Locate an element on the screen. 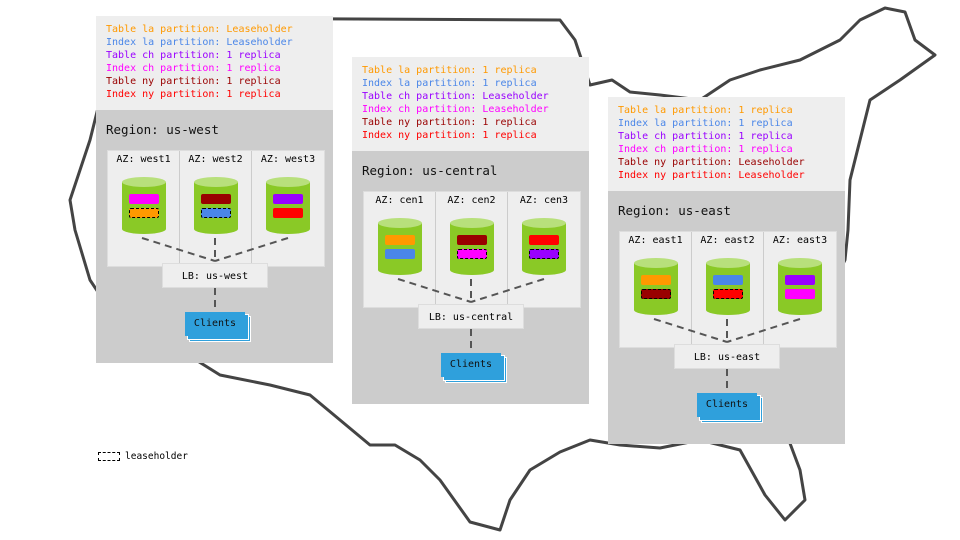  az-label: AZ: west3 is located at coordinates (288, 159).